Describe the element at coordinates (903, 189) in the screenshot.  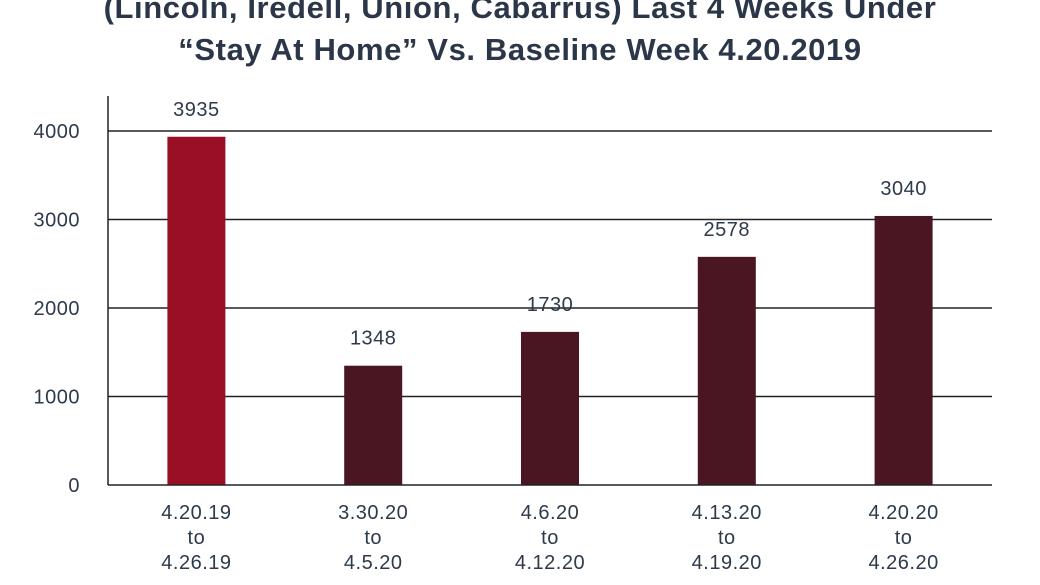
I see `data-label: 3040` at that location.